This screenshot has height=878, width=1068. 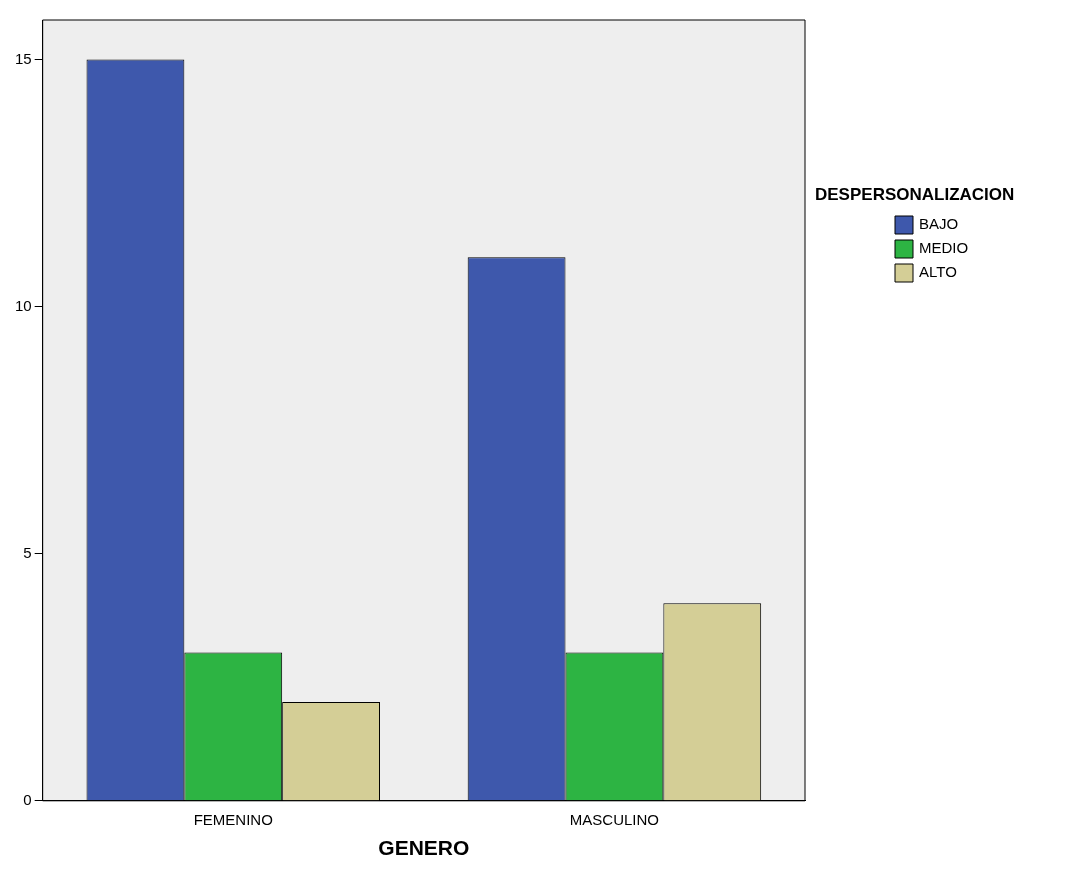 I want to click on legend-label: ALTO, so click(x=938, y=272).